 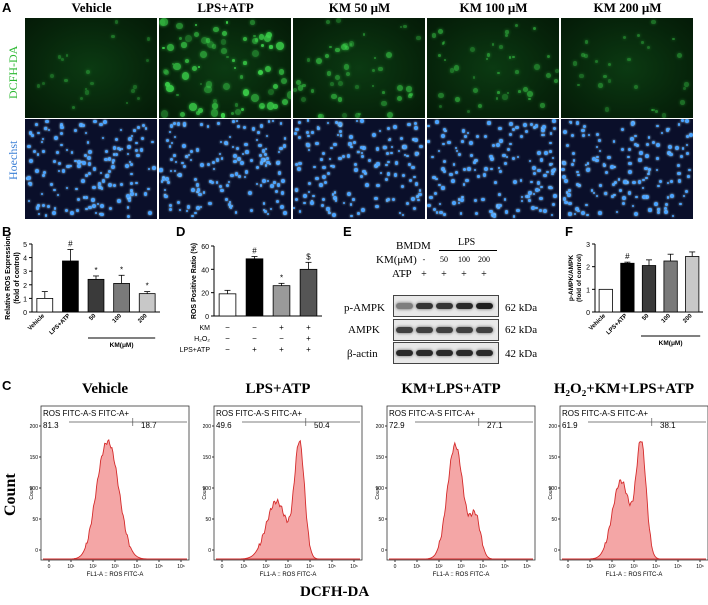 What do you see at coordinates (521, 354) in the screenshot?
I see `wb-kda-actin: 42 kDa` at bounding box center [521, 354].